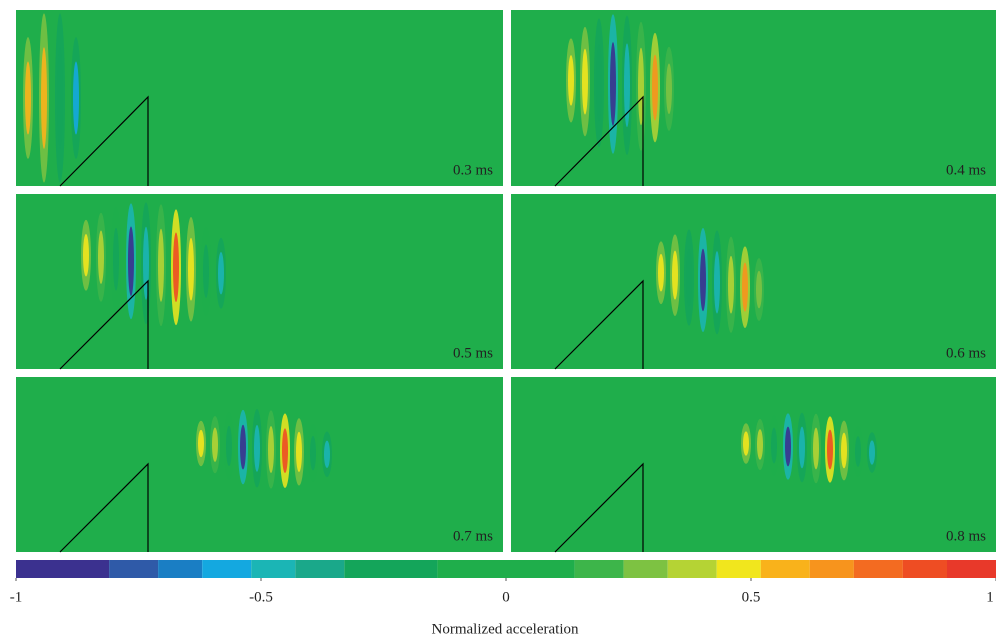  Describe the element at coordinates (16, 597) in the screenshot. I see `colorbar-tick-label: -1` at that location.